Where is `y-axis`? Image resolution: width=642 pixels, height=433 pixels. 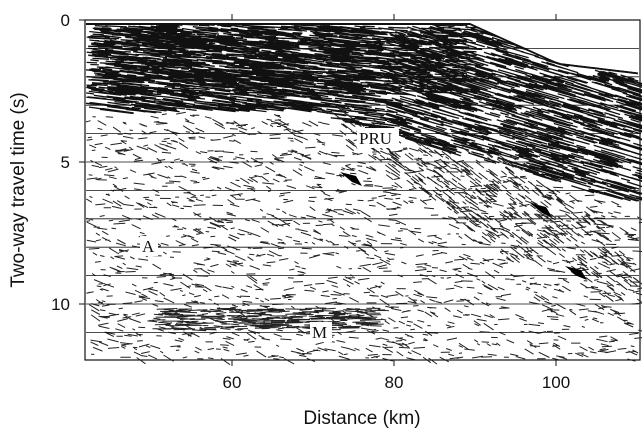
y-axis is located at coordinates (82, 162).